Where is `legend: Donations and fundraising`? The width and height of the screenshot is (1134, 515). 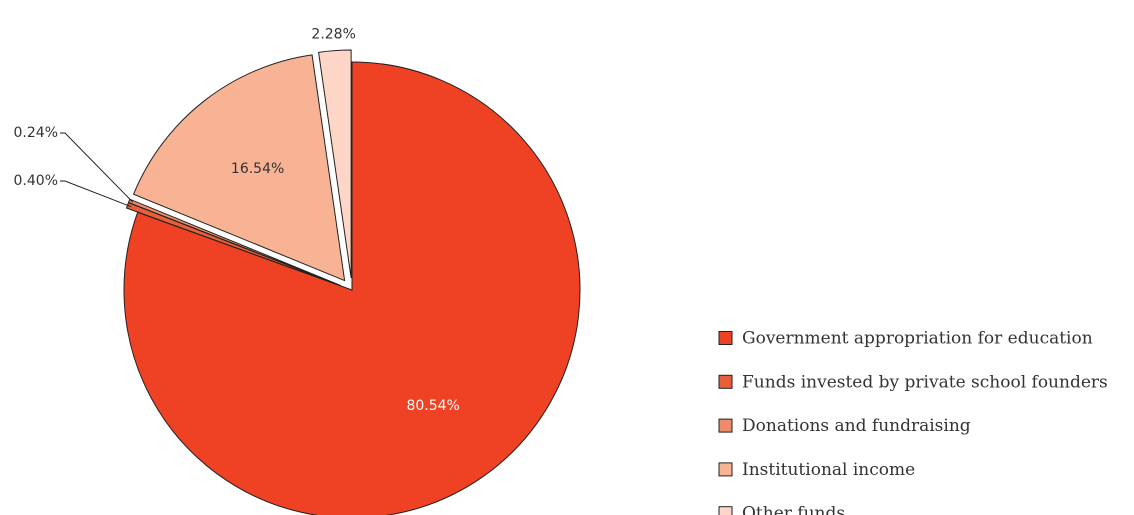 legend: Donations and fundraising is located at coordinates (856, 426).